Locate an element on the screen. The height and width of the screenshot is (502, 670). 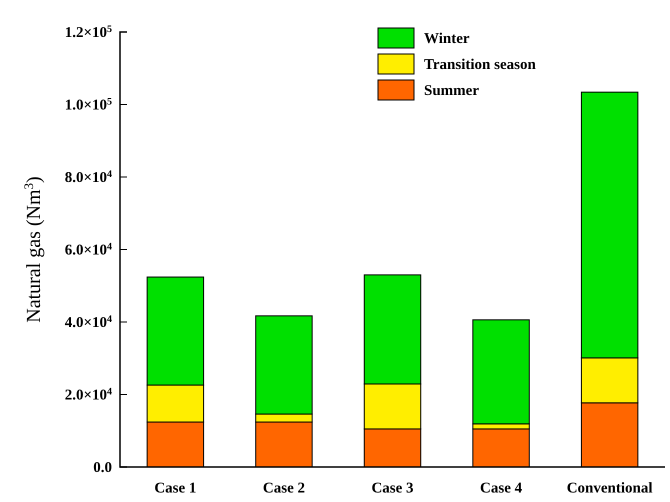
x-tick-label: Case 4 is located at coordinates (501, 488).